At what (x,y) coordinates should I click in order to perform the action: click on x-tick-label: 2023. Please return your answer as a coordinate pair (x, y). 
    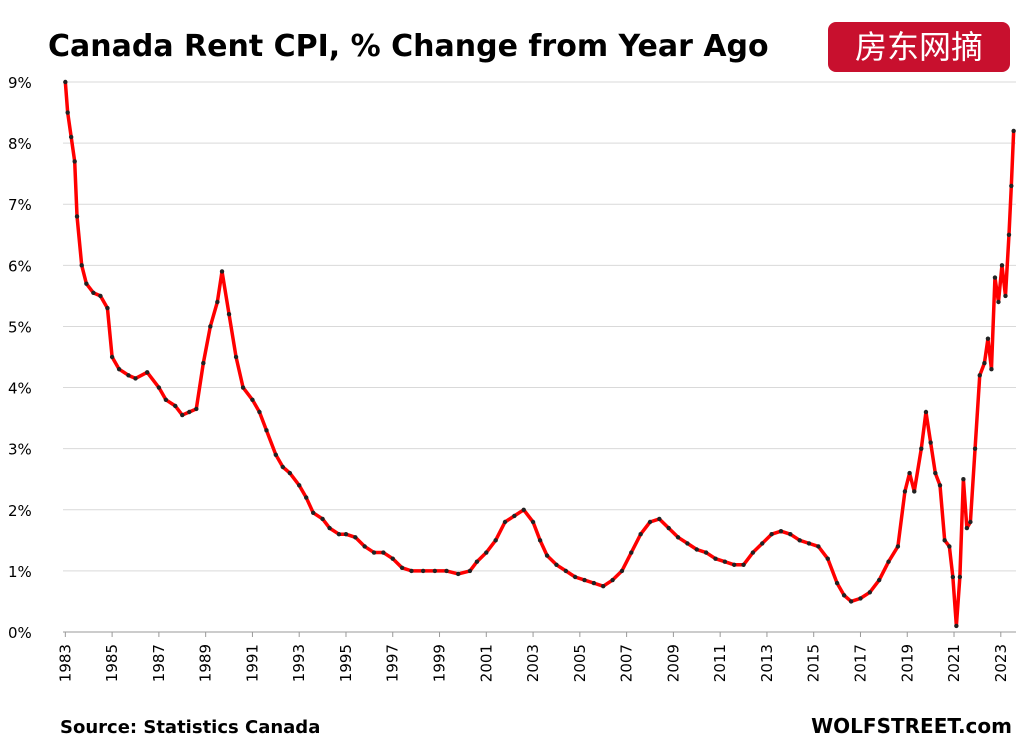
    Looking at the image, I should click on (1001, 663).